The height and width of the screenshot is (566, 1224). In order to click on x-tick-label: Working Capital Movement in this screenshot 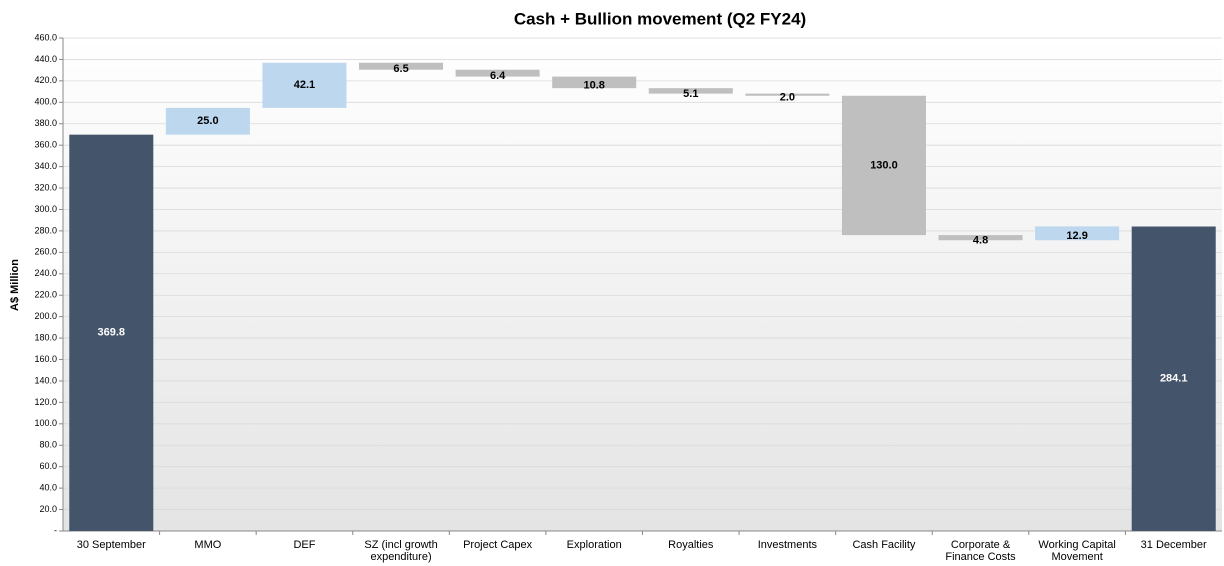, I will do `click(1077, 551)`.